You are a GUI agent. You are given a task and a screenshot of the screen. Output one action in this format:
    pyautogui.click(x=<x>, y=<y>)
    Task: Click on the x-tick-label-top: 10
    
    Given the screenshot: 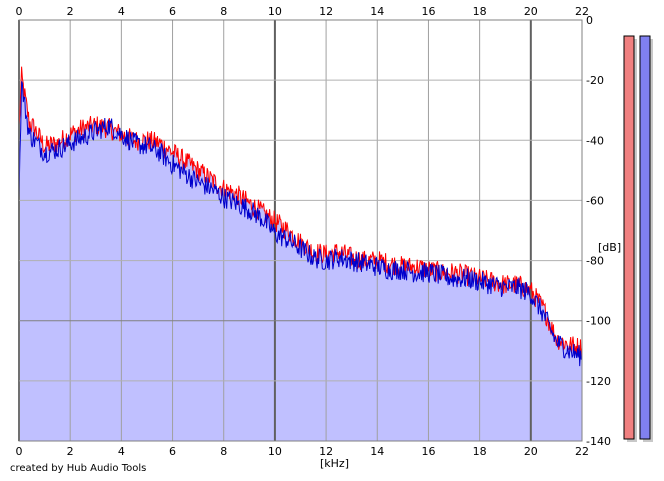 What is the action you would take?
    pyautogui.click(x=275, y=11)
    